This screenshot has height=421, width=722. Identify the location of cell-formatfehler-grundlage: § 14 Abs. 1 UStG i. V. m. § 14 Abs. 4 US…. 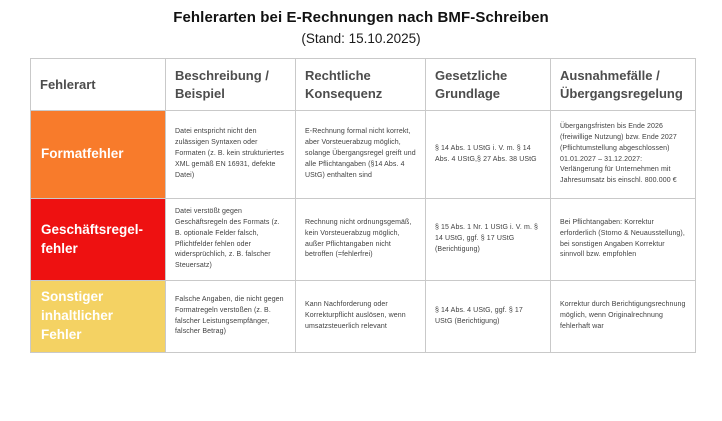
(488, 154).